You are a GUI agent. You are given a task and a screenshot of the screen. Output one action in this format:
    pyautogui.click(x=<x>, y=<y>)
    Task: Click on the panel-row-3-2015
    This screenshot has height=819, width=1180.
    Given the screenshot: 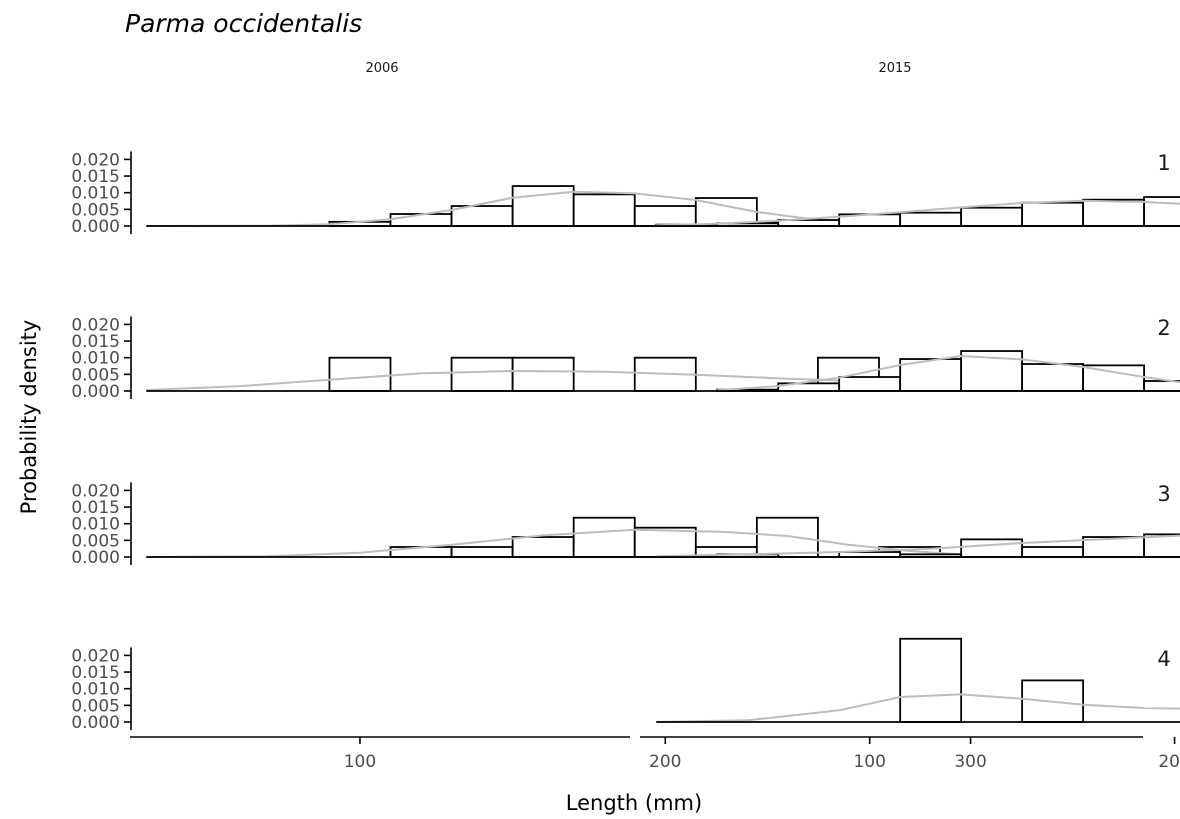 What is the action you would take?
    pyautogui.click(x=918, y=545)
    